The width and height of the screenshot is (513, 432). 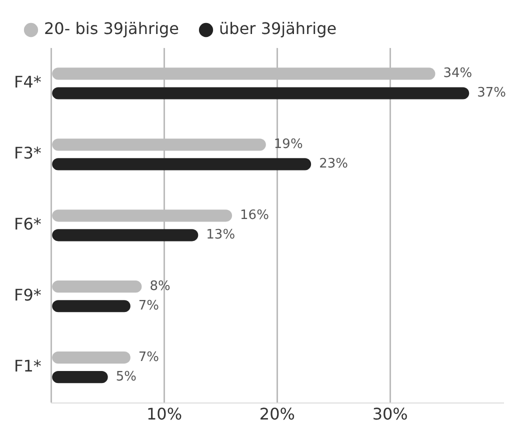 I want to click on x-tick-label: 30%, so click(x=390, y=414).